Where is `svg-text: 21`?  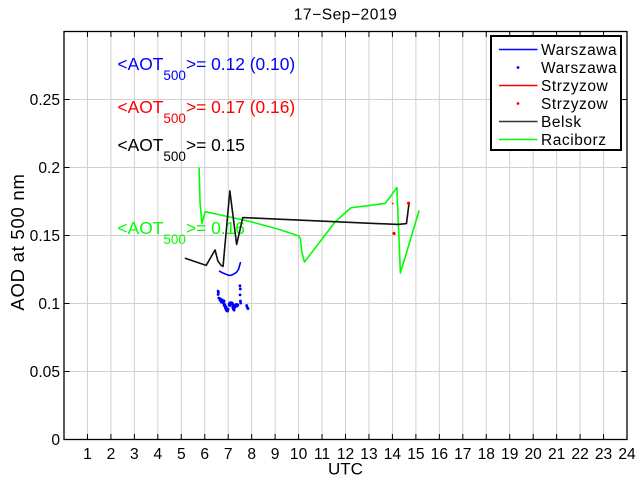 svg-text: 21 is located at coordinates (556, 454).